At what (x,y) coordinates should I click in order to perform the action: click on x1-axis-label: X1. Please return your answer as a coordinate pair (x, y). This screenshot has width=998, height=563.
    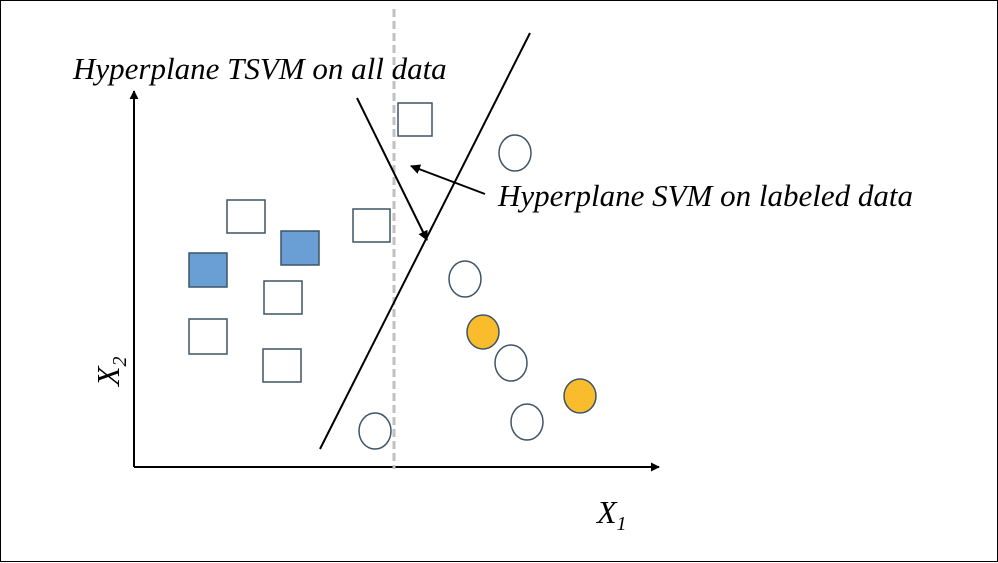
    Looking at the image, I should click on (611, 514).